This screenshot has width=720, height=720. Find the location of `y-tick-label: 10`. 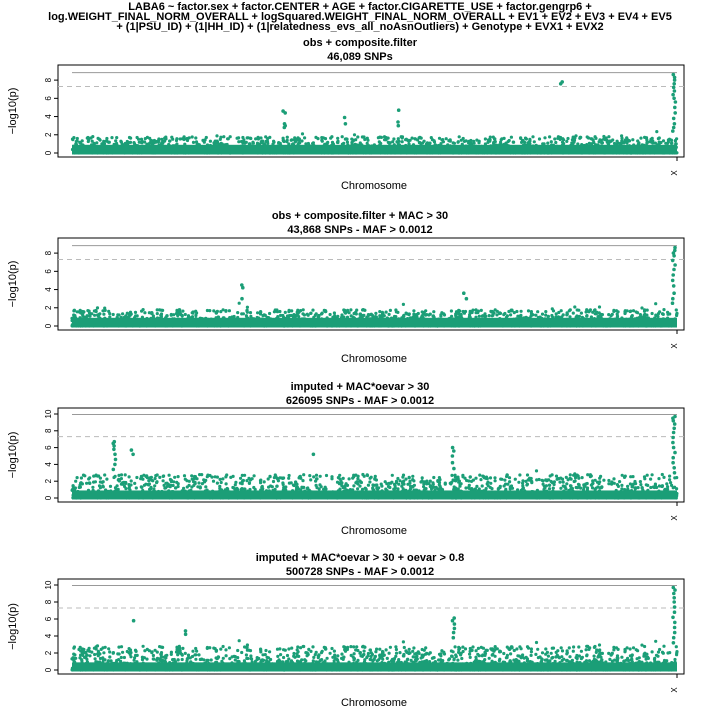

y-tick-label: 10 is located at coordinates (48, 413).